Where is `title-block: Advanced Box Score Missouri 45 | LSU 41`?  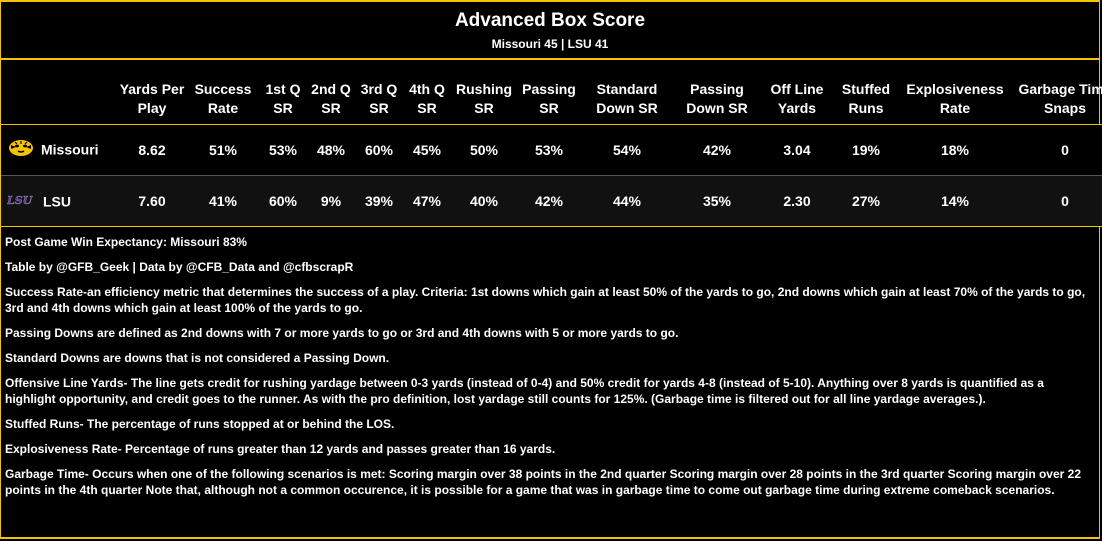 title-block: Advanced Box Score Missouri 45 | LSU 41 is located at coordinates (550, 30).